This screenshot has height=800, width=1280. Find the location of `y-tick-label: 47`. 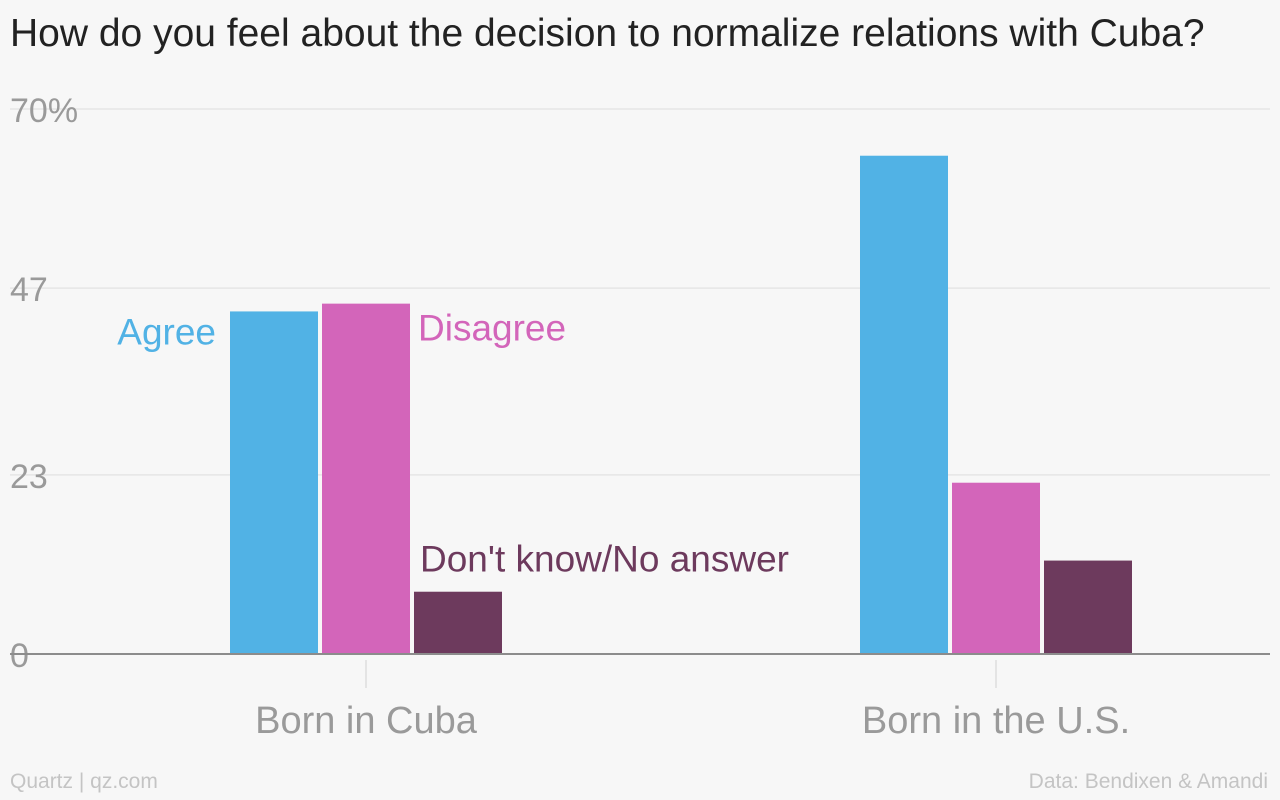

y-tick-label: 47 is located at coordinates (29, 290).